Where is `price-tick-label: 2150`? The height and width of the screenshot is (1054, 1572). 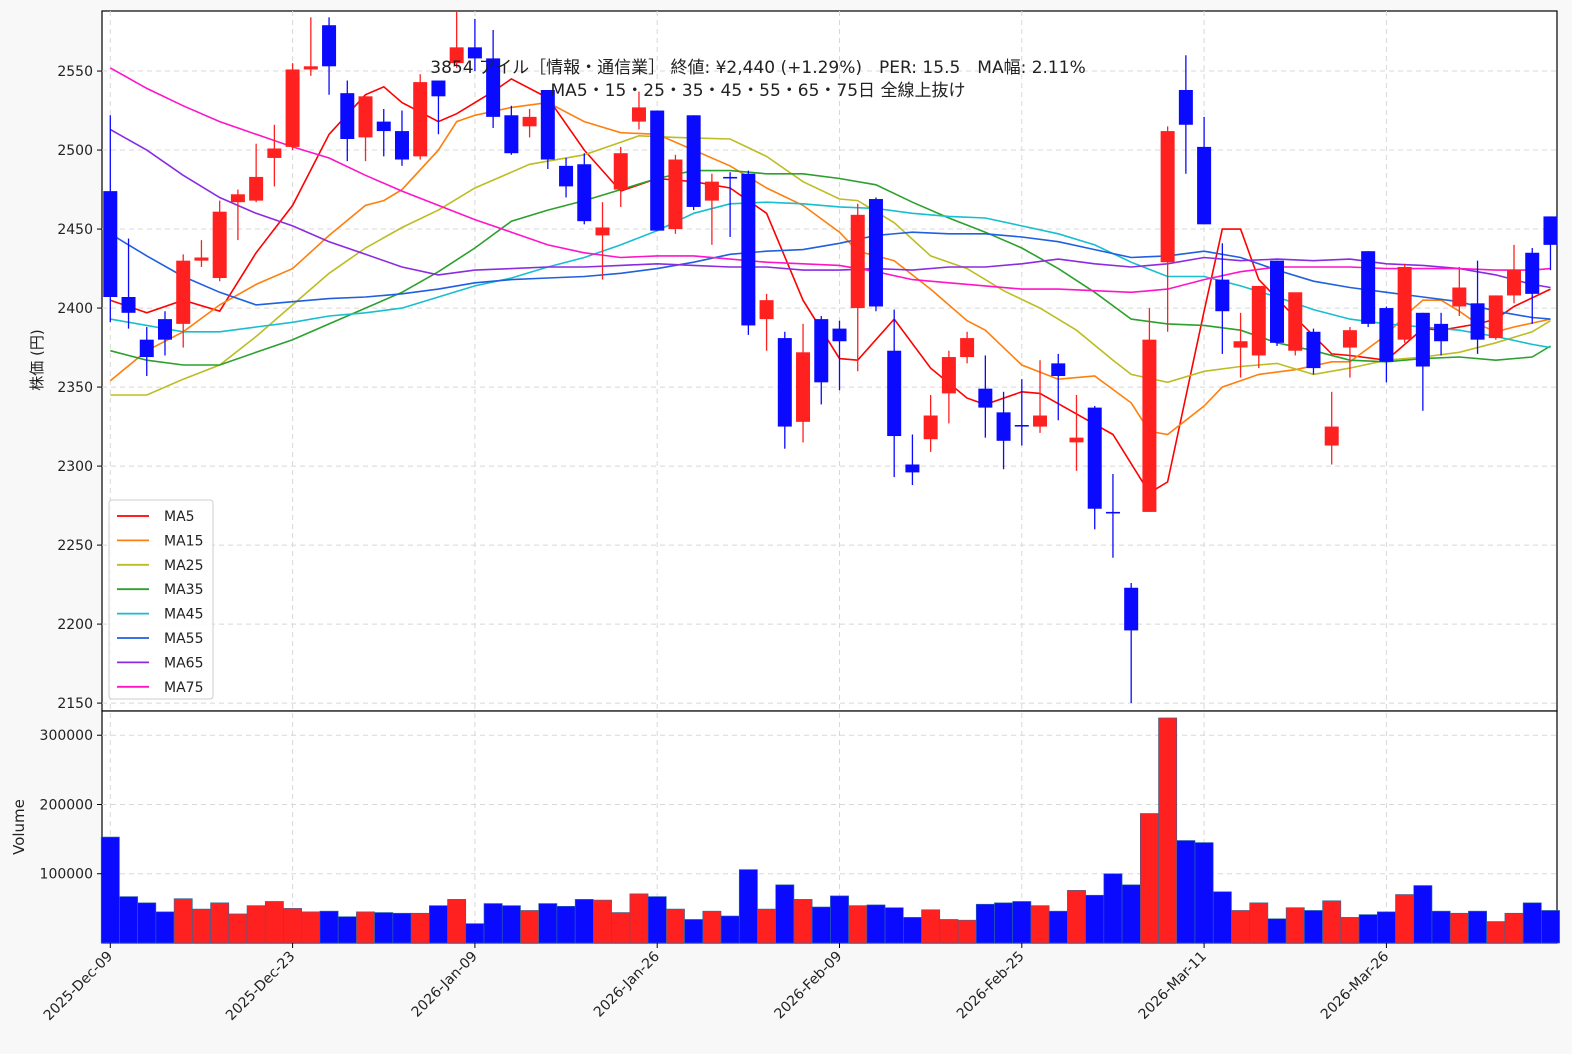
price-tick-label: 2150 is located at coordinates (75, 704).